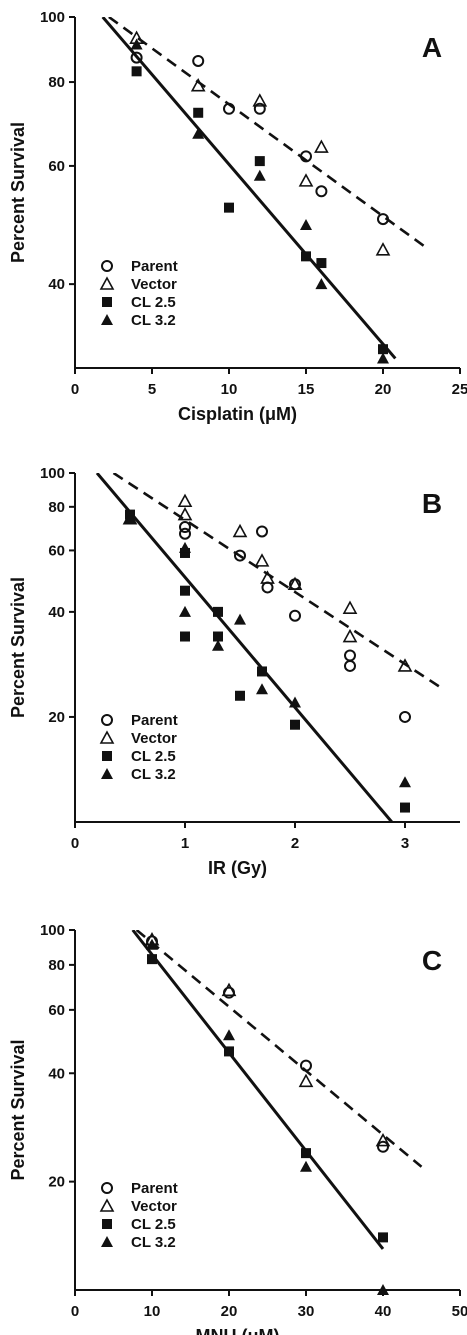 The image size is (467, 1335). I want to click on dashed-fit-line, so click(269, 134).